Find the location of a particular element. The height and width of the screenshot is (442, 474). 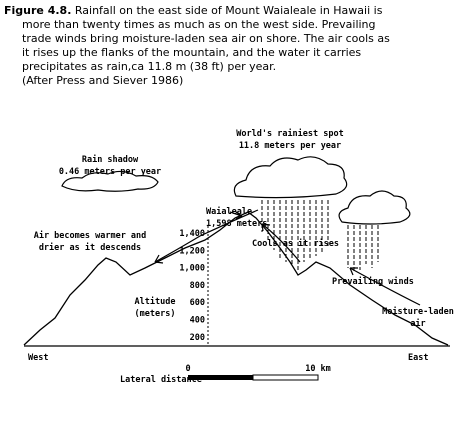

tick-label: 600 is located at coordinates (197, 303).